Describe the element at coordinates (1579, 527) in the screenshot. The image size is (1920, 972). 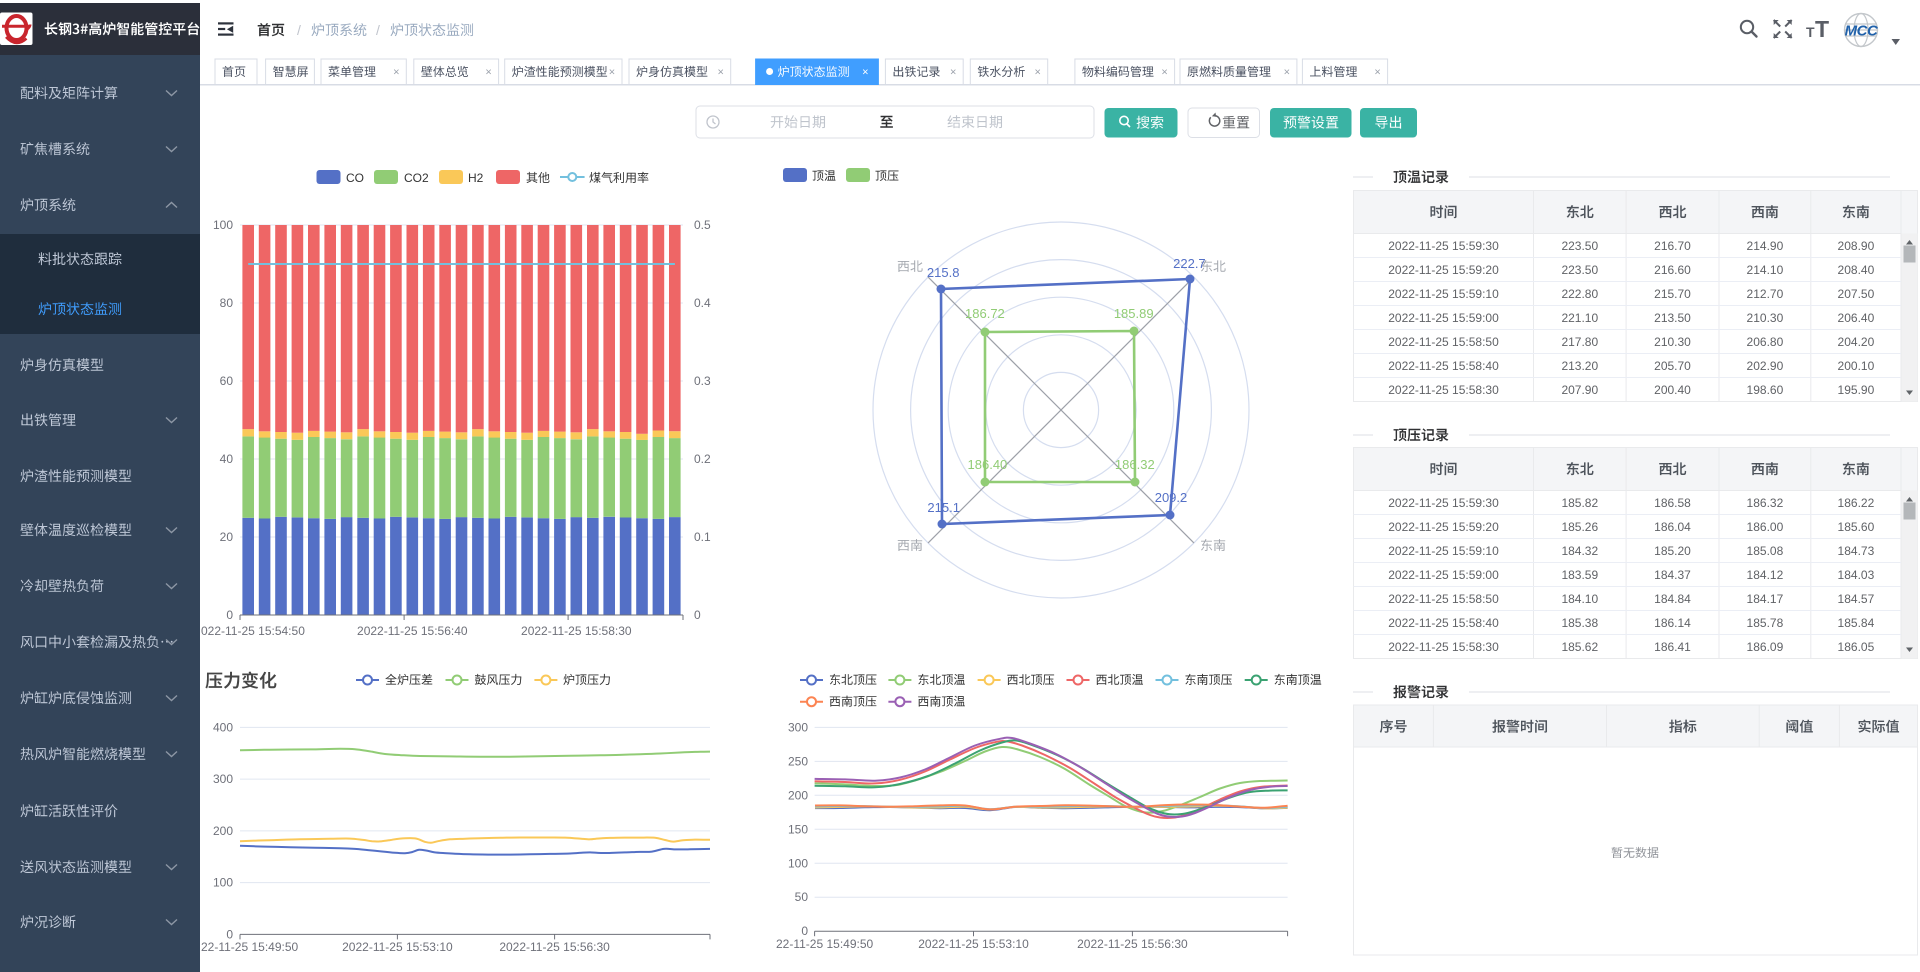
I see `svg-text: 185.26` at that location.